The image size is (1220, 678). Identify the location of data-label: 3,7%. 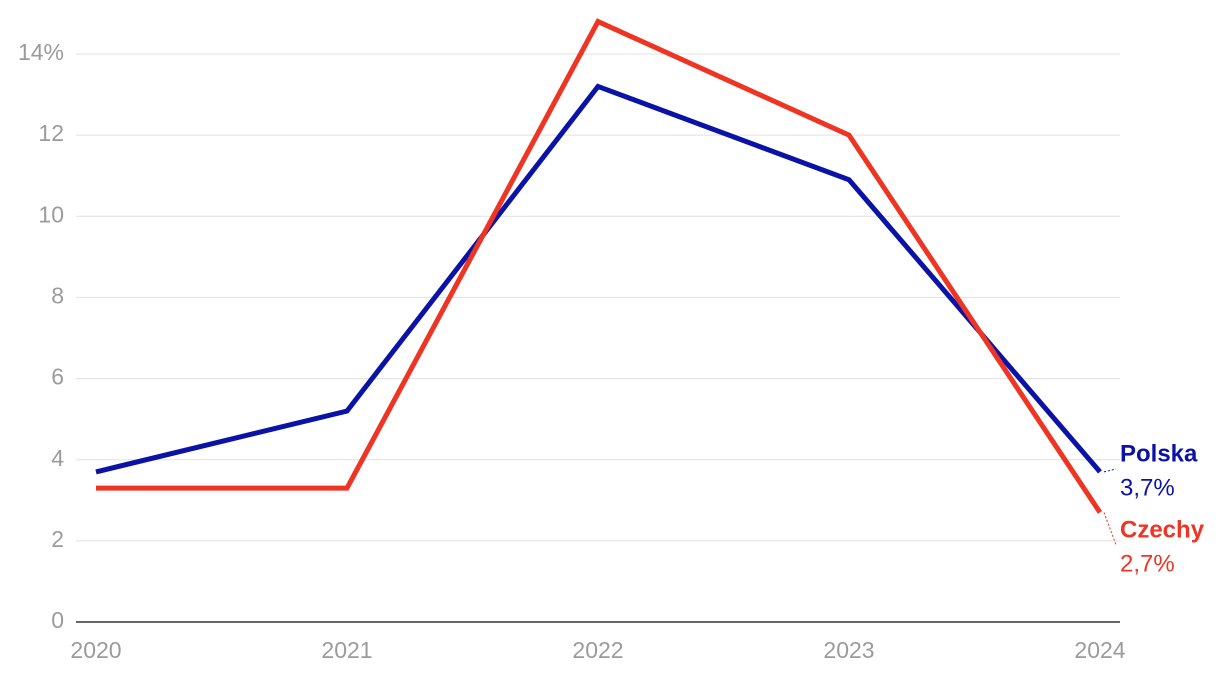
(1147, 487).